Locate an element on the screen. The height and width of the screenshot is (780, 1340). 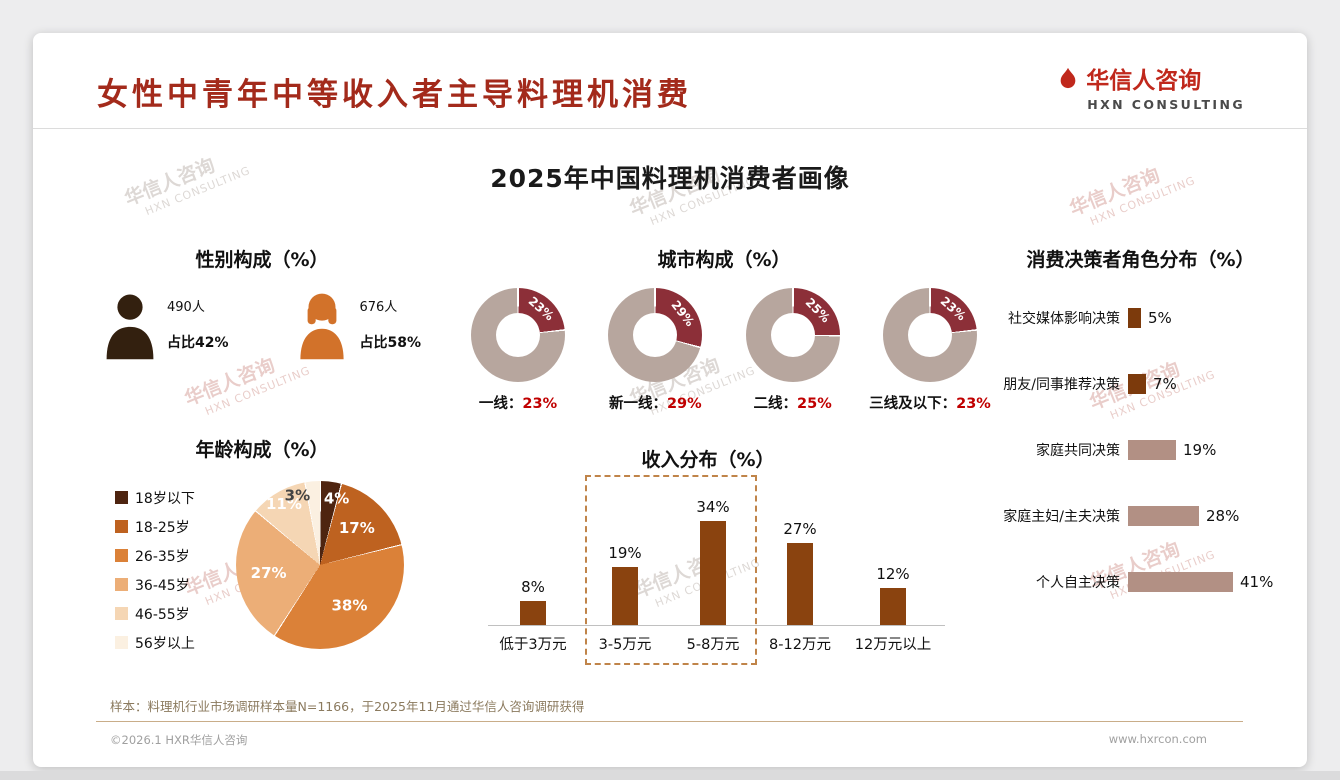
income-category-label: 5-8万元 is located at coordinates (713, 645).